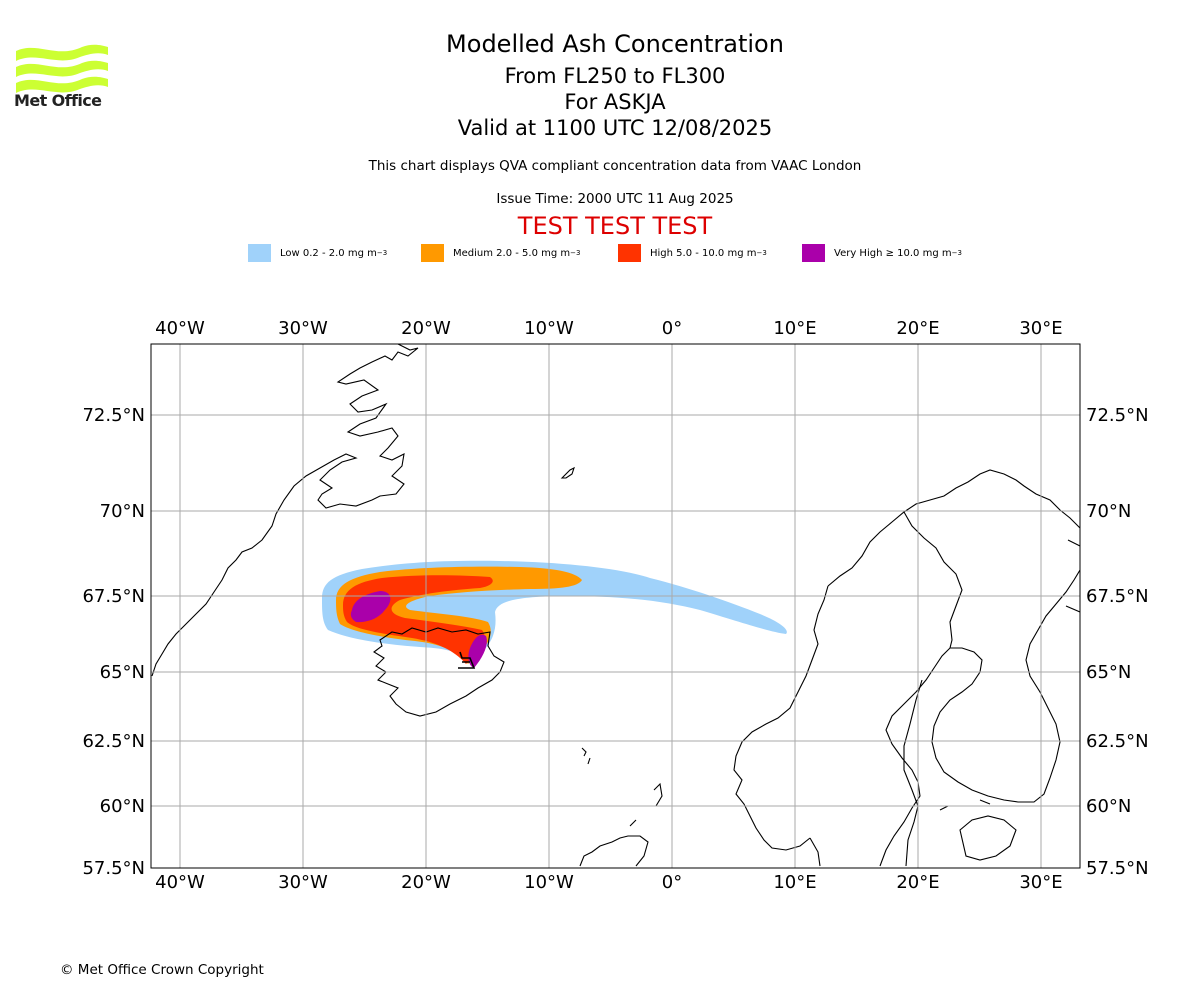 Image resolution: width=1200 pixels, height=1000 pixels. Describe the element at coordinates (180, 328) in the screenshot. I see `lon-tick-label-top: 40°W` at that location.